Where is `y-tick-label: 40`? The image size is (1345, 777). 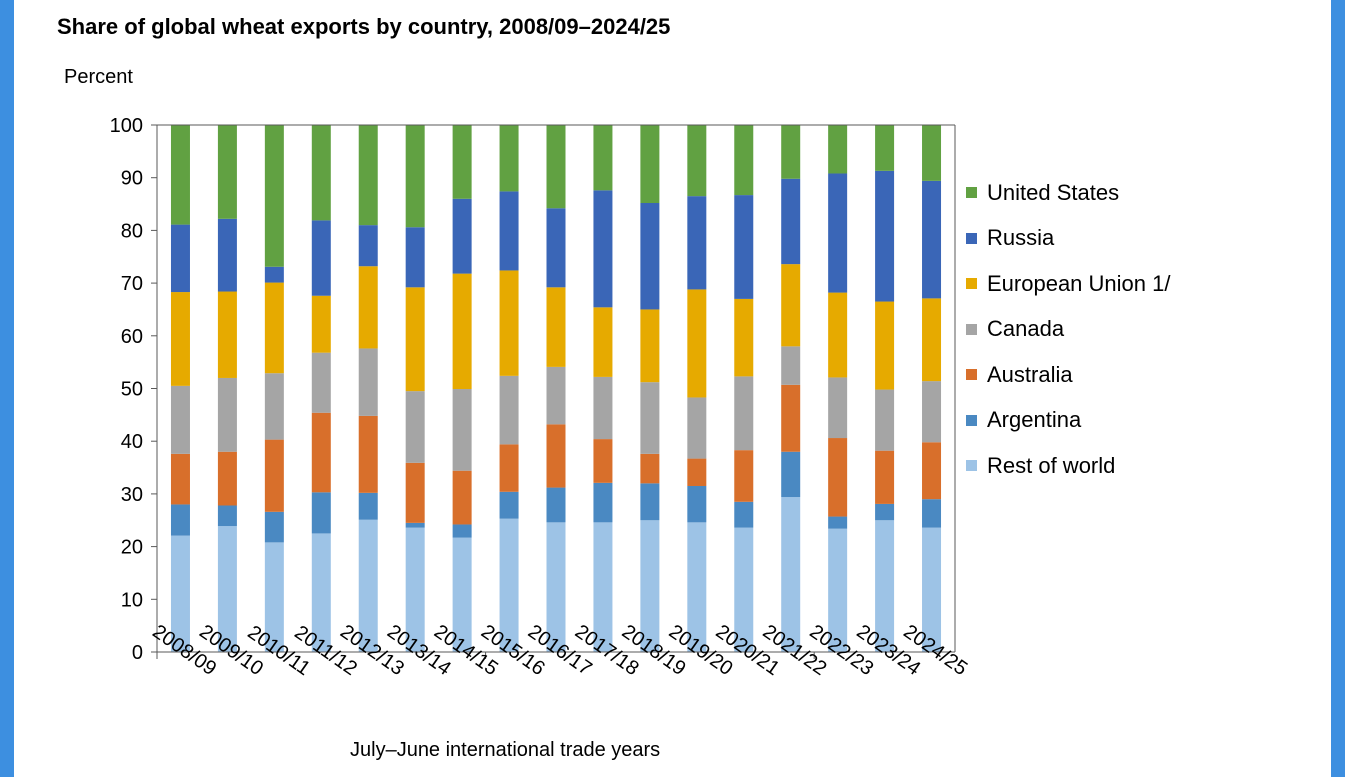 y-tick-label: 40 is located at coordinates (132, 442).